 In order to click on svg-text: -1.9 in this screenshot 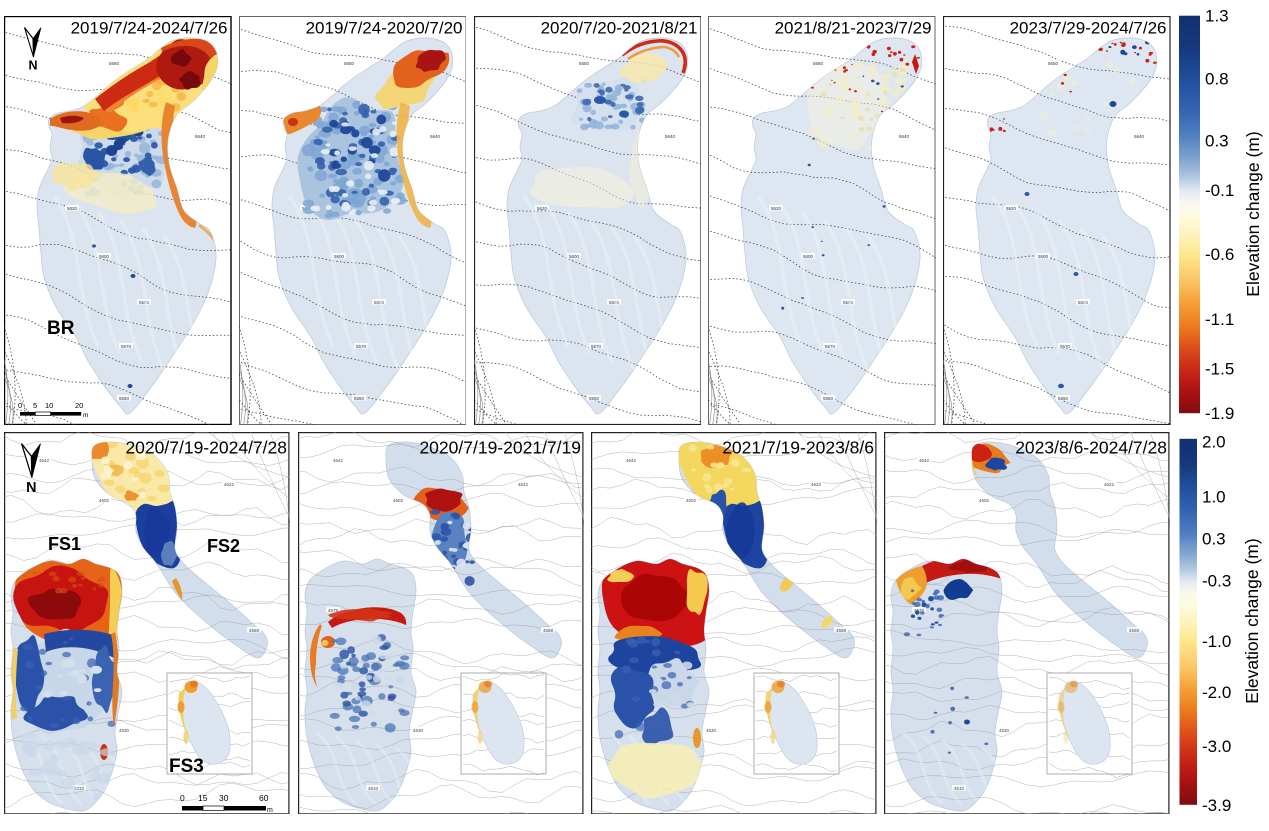, I will do `click(1219, 413)`.